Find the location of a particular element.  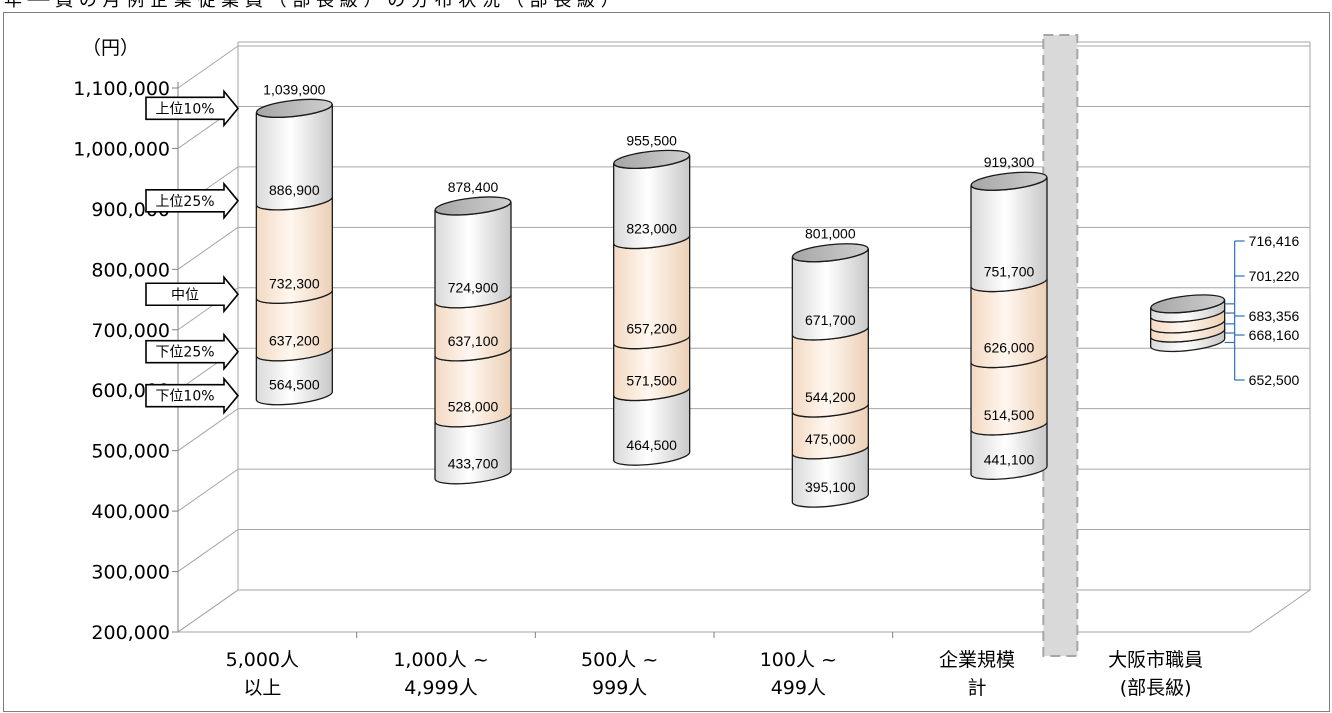

x-tick-label-line1: 1,000人 ~ is located at coordinates (440, 660).